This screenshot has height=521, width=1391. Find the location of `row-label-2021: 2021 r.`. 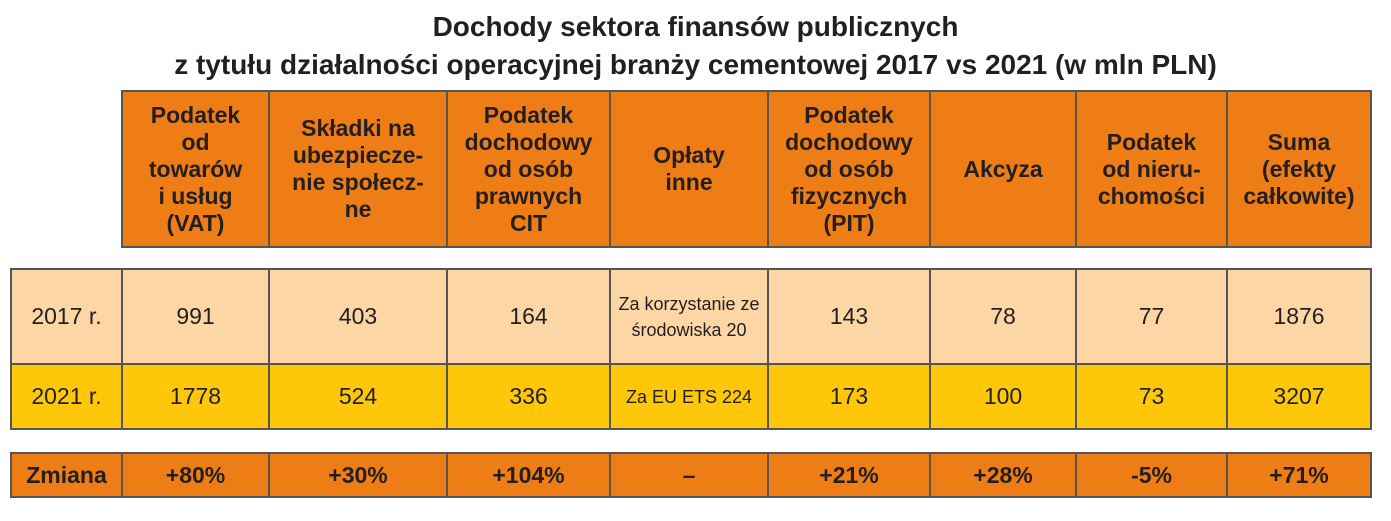

row-label-2021: 2021 r. is located at coordinates (66, 396).